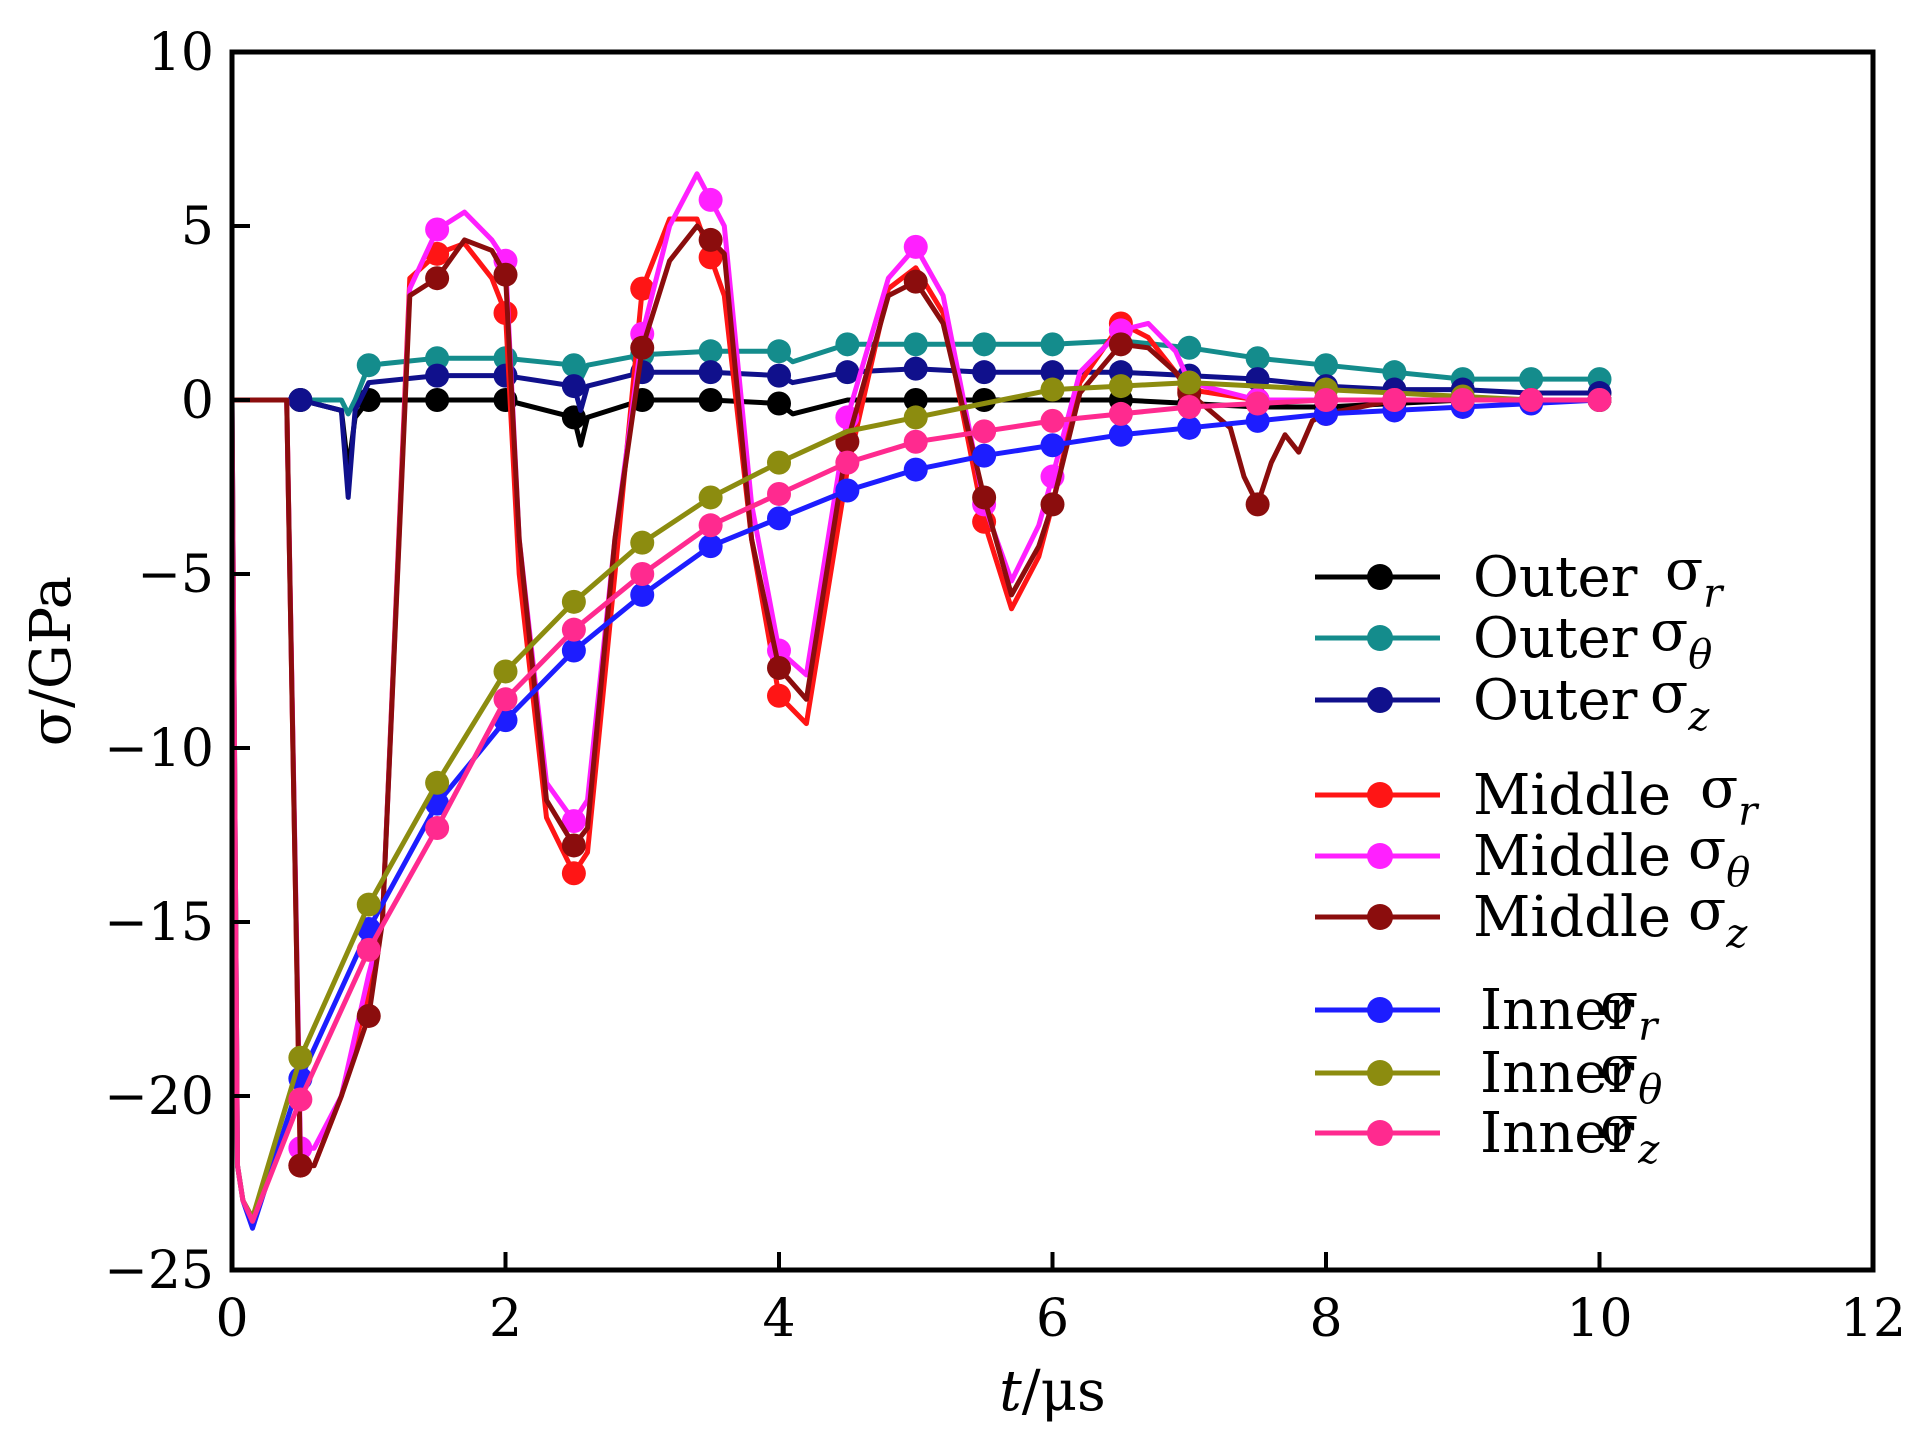 This screenshot has height=1429, width=1923. I want to click on y-tick-label: −20, so click(159, 1097).